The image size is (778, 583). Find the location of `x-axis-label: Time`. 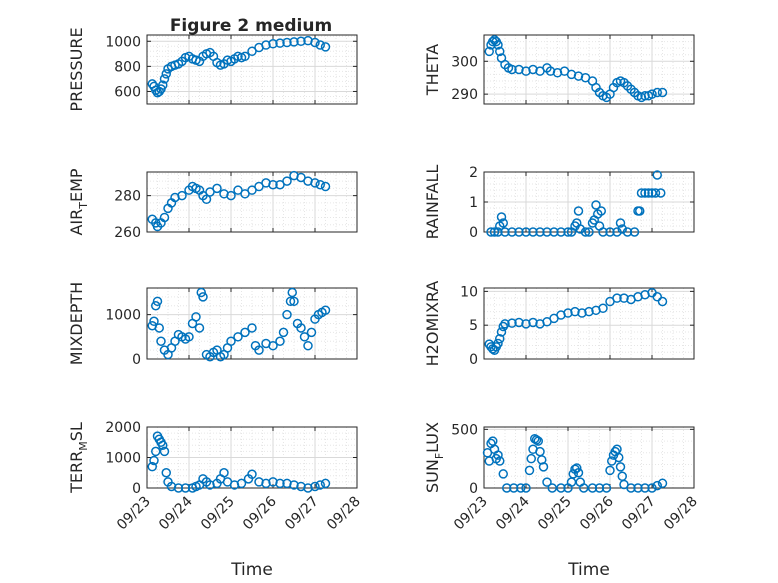

x-axis-label: Time is located at coordinates (588, 570).